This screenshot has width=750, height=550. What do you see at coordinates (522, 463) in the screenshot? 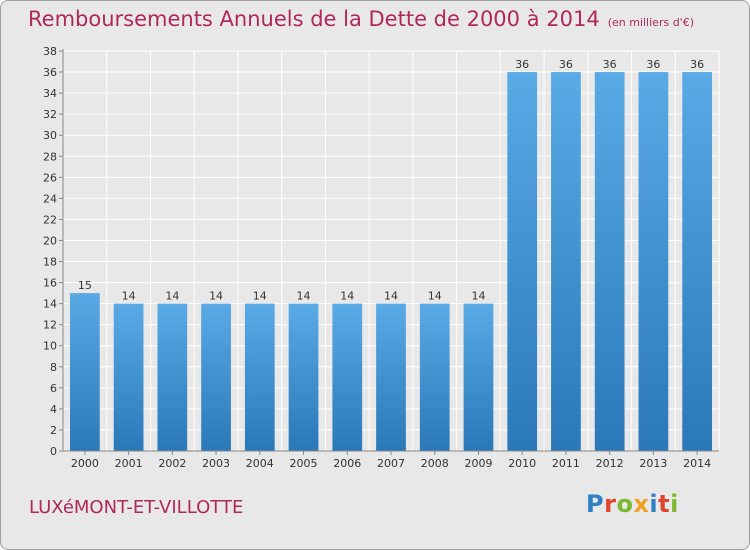
I see `x-tick-label: 2010` at bounding box center [522, 463].